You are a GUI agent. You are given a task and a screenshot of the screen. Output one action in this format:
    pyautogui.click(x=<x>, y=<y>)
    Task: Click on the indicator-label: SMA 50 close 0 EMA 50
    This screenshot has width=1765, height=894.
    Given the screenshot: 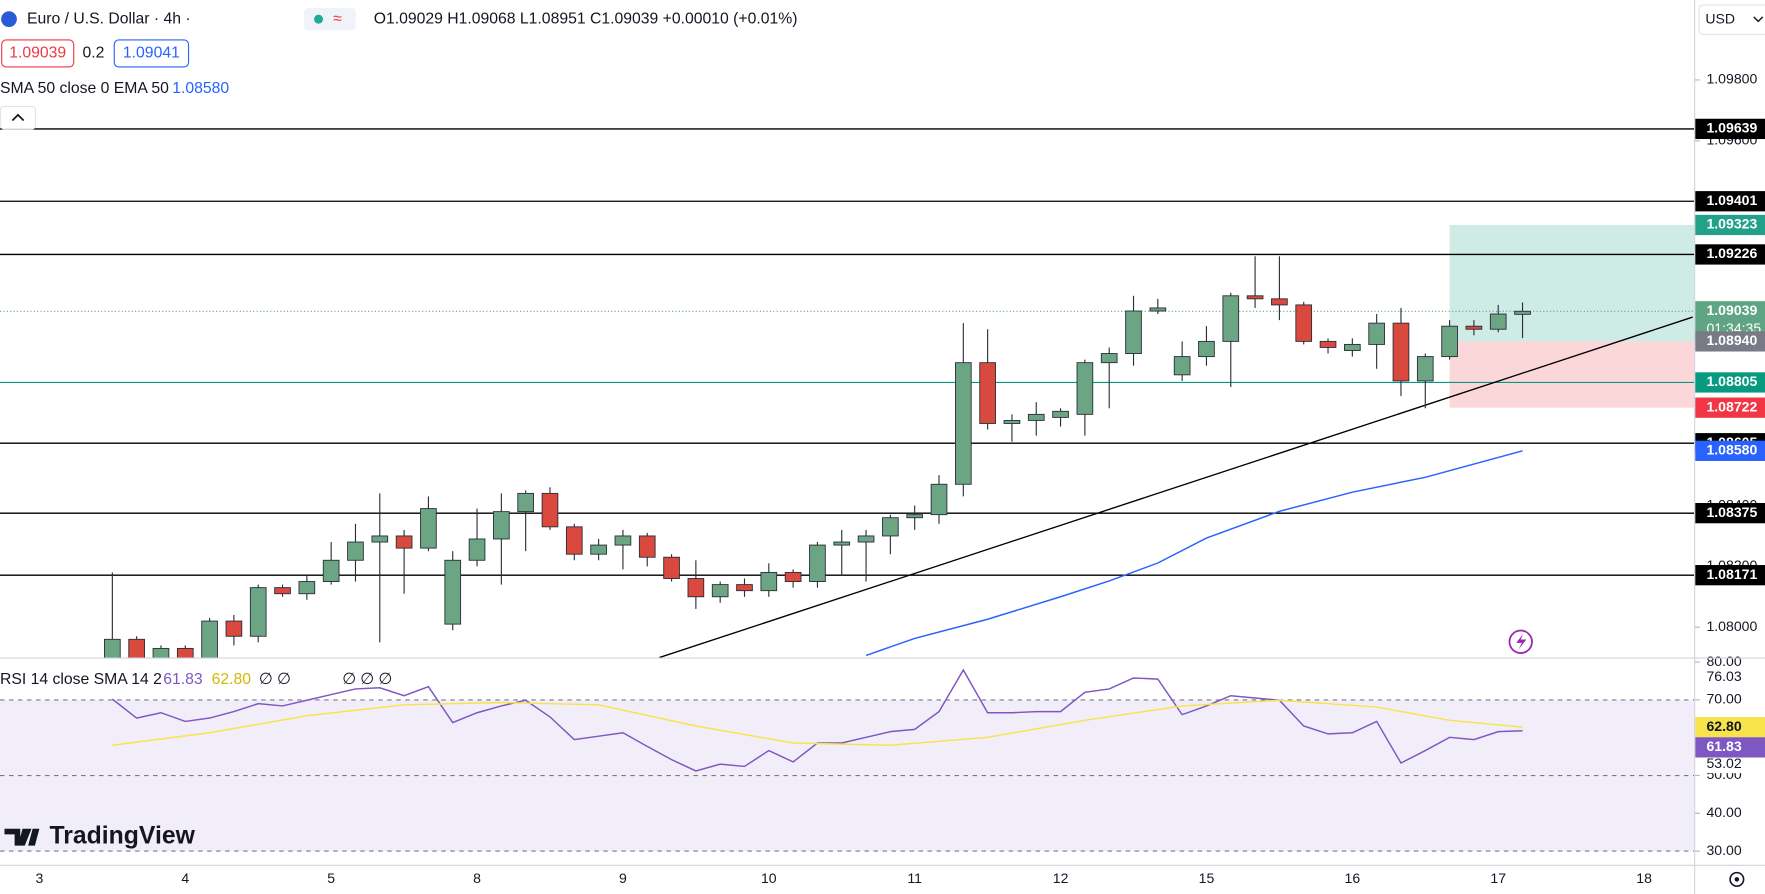 What is the action you would take?
    pyautogui.click(x=84, y=88)
    